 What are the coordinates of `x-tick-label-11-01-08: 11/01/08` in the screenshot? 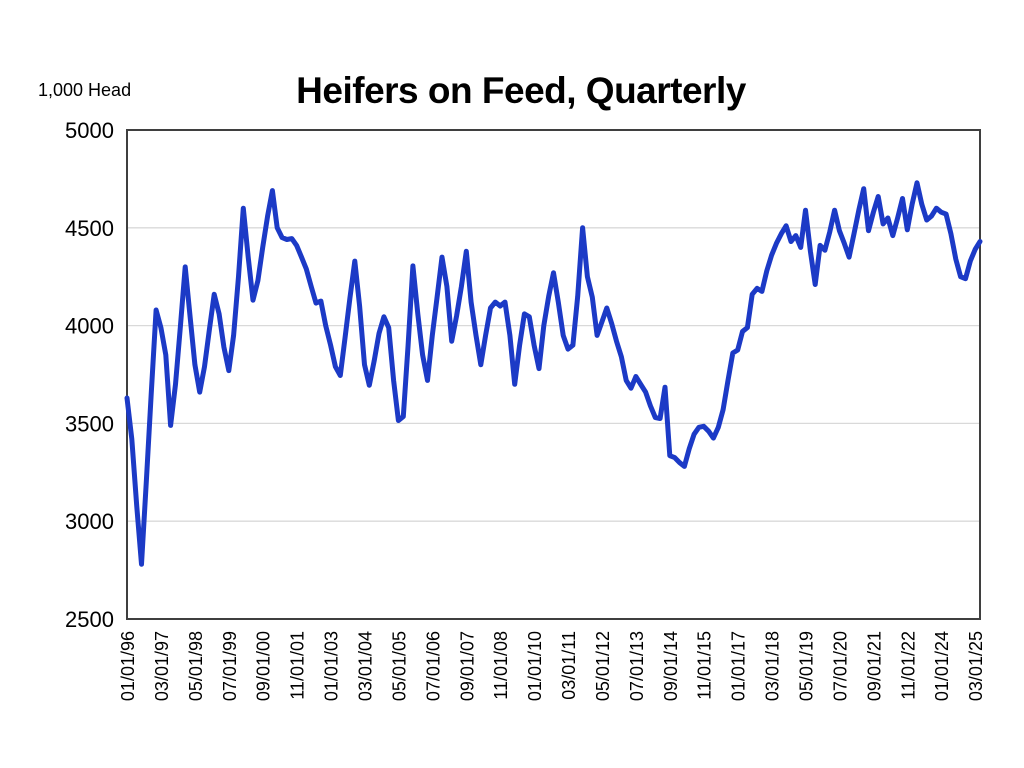 It's located at (501, 665).